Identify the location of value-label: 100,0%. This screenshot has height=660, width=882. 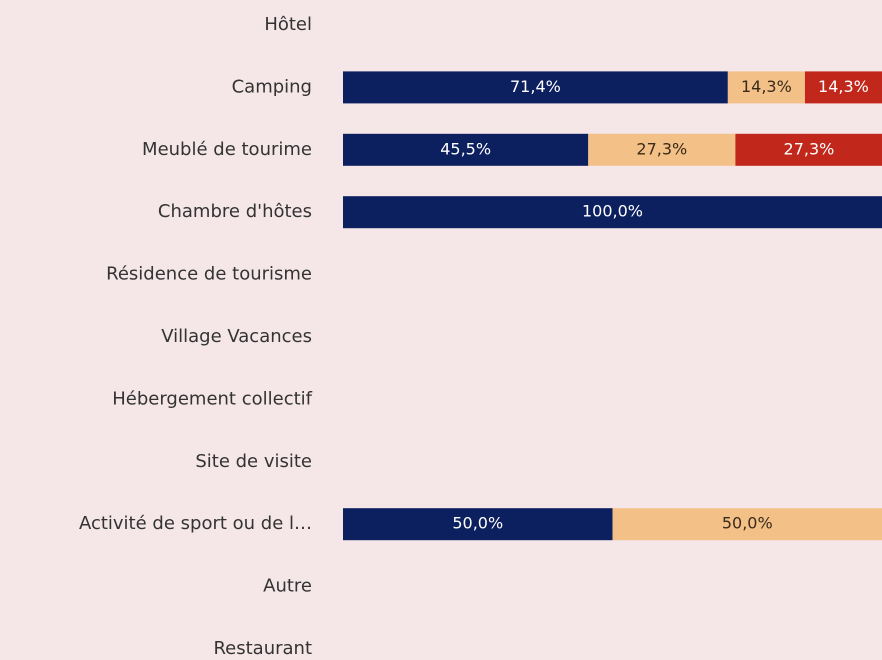
(612, 211).